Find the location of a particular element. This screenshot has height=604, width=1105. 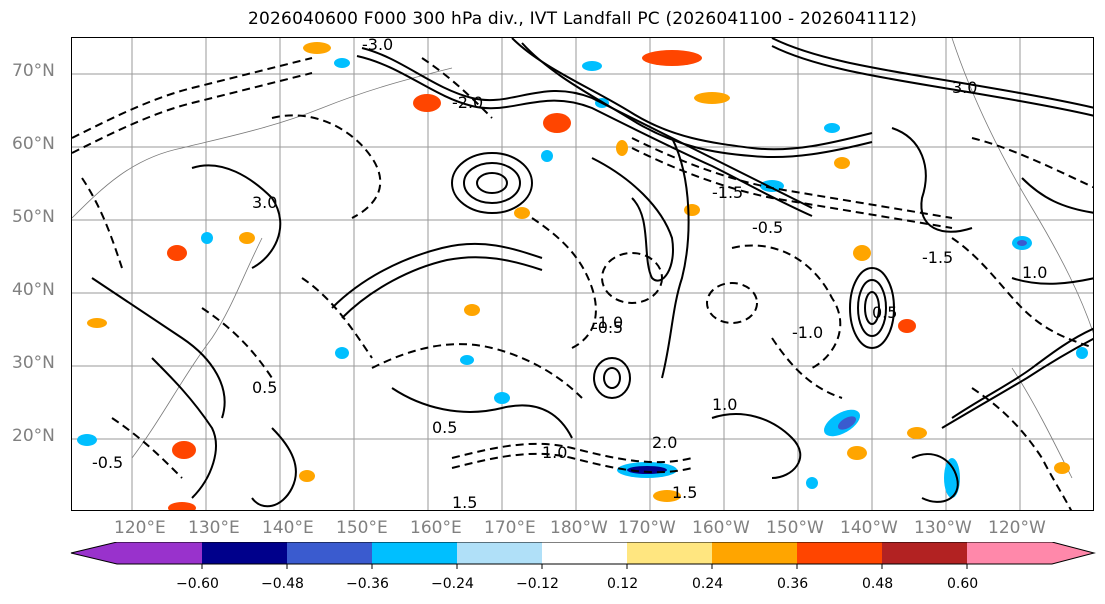

colorbar-tick-label: −0.60 is located at coordinates (197, 584).